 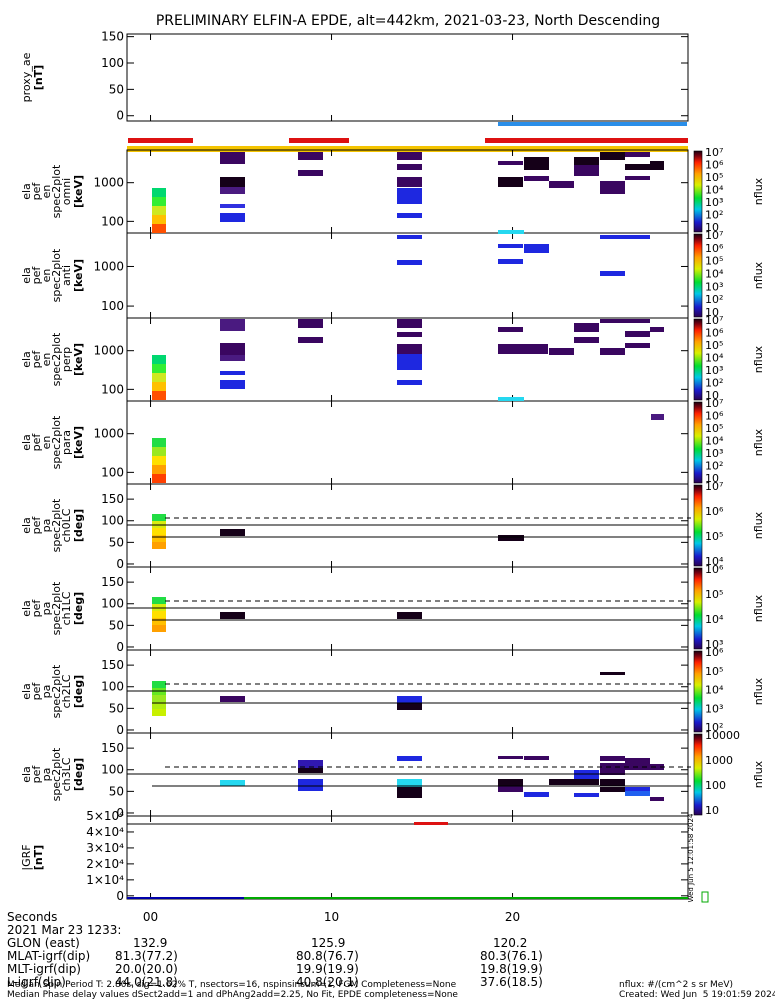 What do you see at coordinates (146, 982) in the screenshot?
I see `l-value: 44.0(21.8)` at bounding box center [146, 982].